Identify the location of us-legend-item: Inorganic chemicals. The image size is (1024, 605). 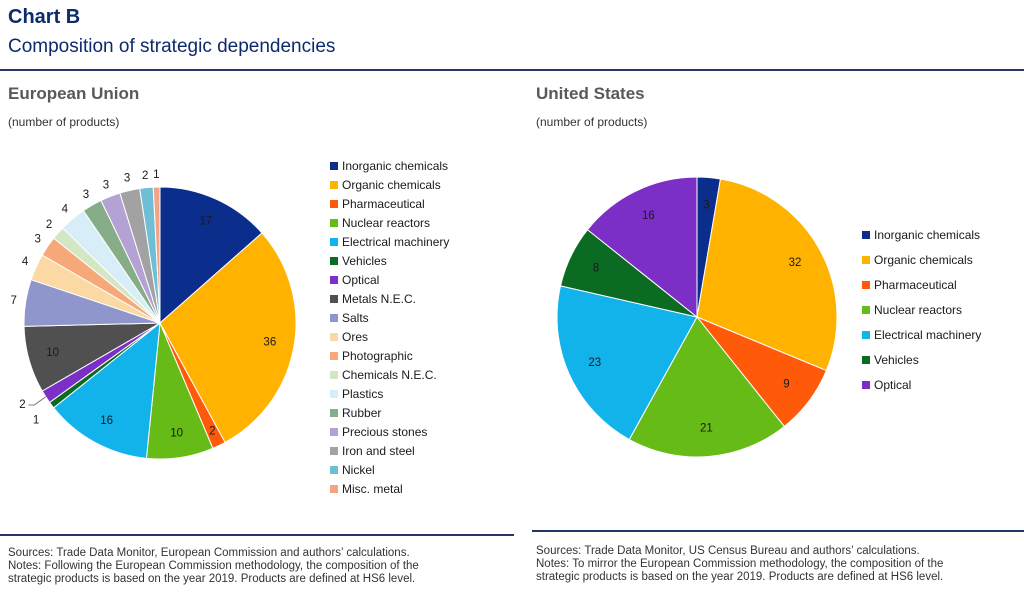
(921, 234).